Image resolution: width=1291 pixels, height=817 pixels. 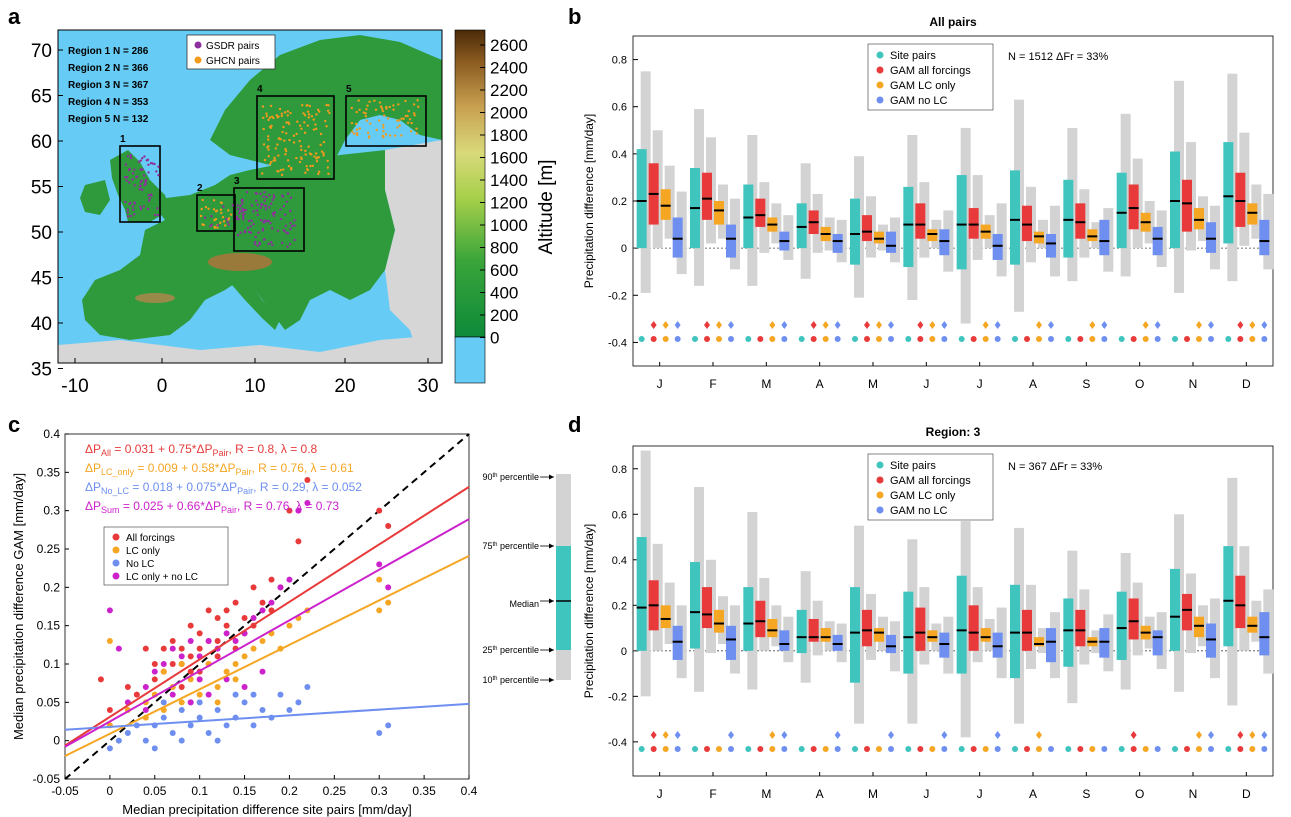 What do you see at coordinates (161, 449) in the screenshot?
I see `equation-part: = 0.031 + 0.75*ΔP` at bounding box center [161, 449].